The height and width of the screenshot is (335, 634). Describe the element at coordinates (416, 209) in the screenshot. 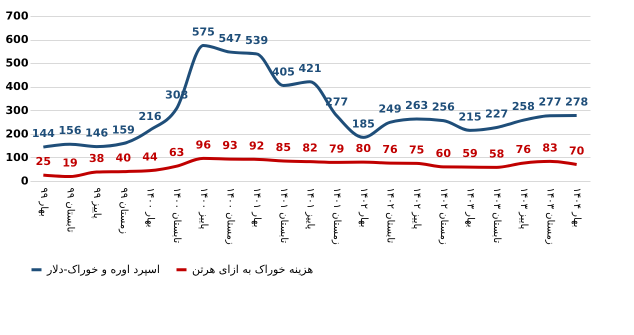

I see `x-tick-label: پاییز ۱۴۰۲` at that location.